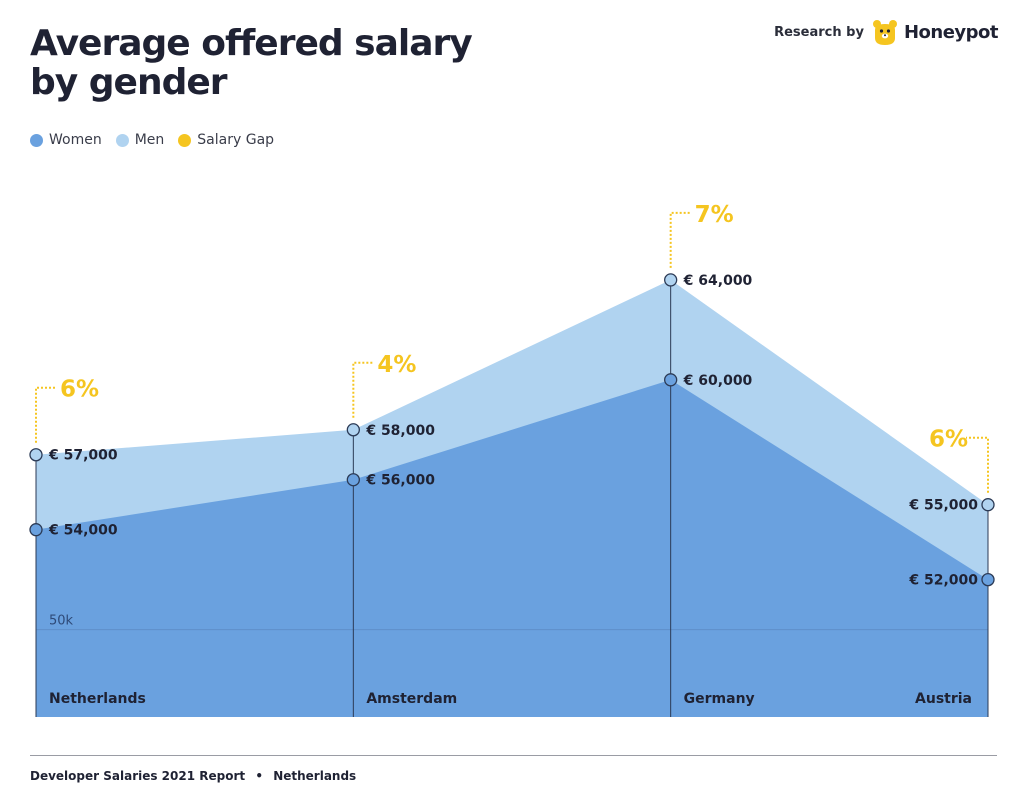 The width and height of the screenshot is (1024, 798). I want to click on honeypot-bear-icon, so click(884, 32).